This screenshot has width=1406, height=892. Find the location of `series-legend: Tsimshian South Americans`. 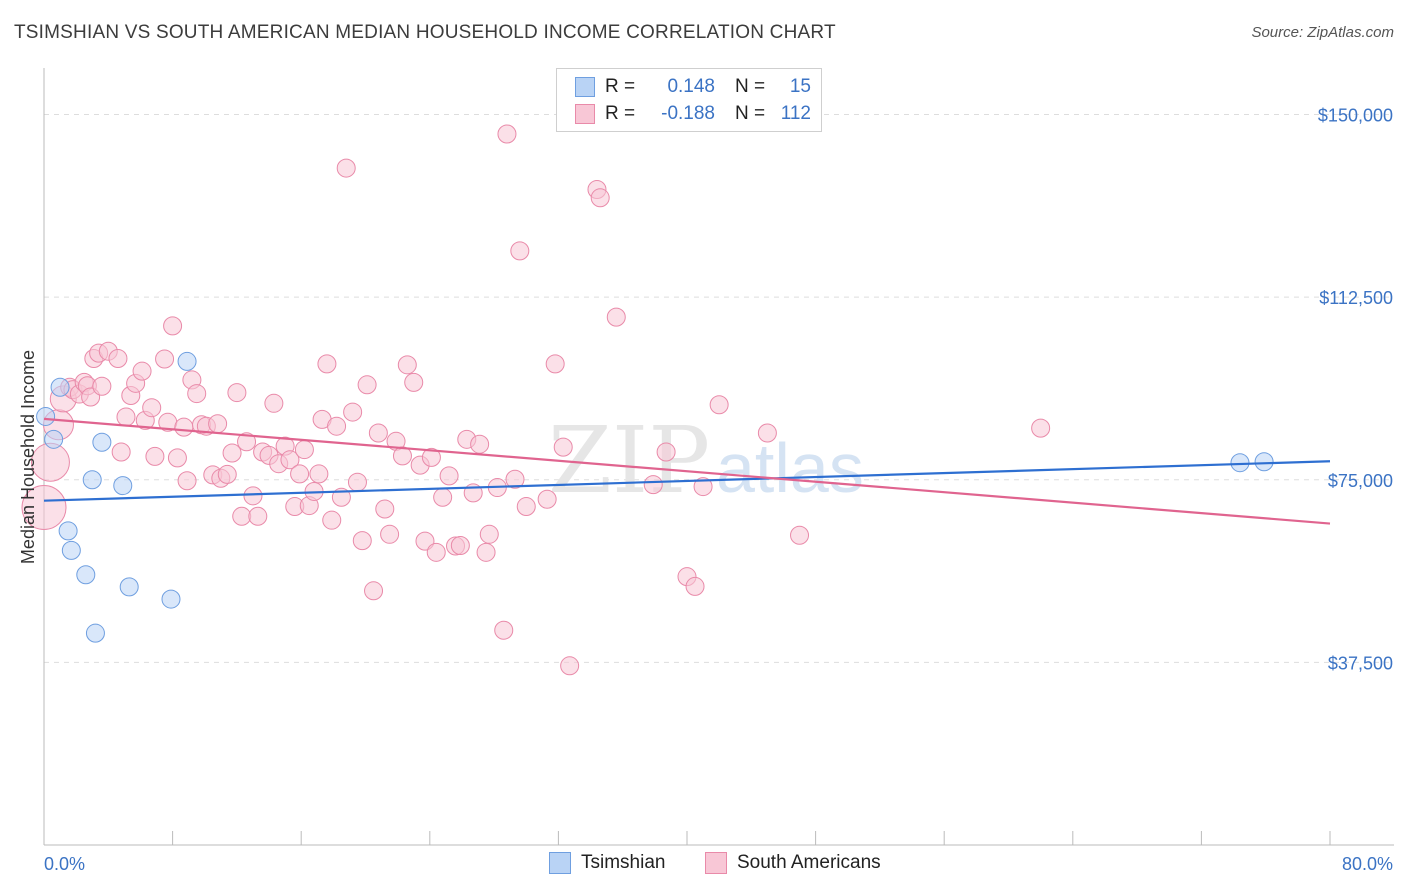

series-legend: Tsimshian South Americans is located at coordinates (703, 865).